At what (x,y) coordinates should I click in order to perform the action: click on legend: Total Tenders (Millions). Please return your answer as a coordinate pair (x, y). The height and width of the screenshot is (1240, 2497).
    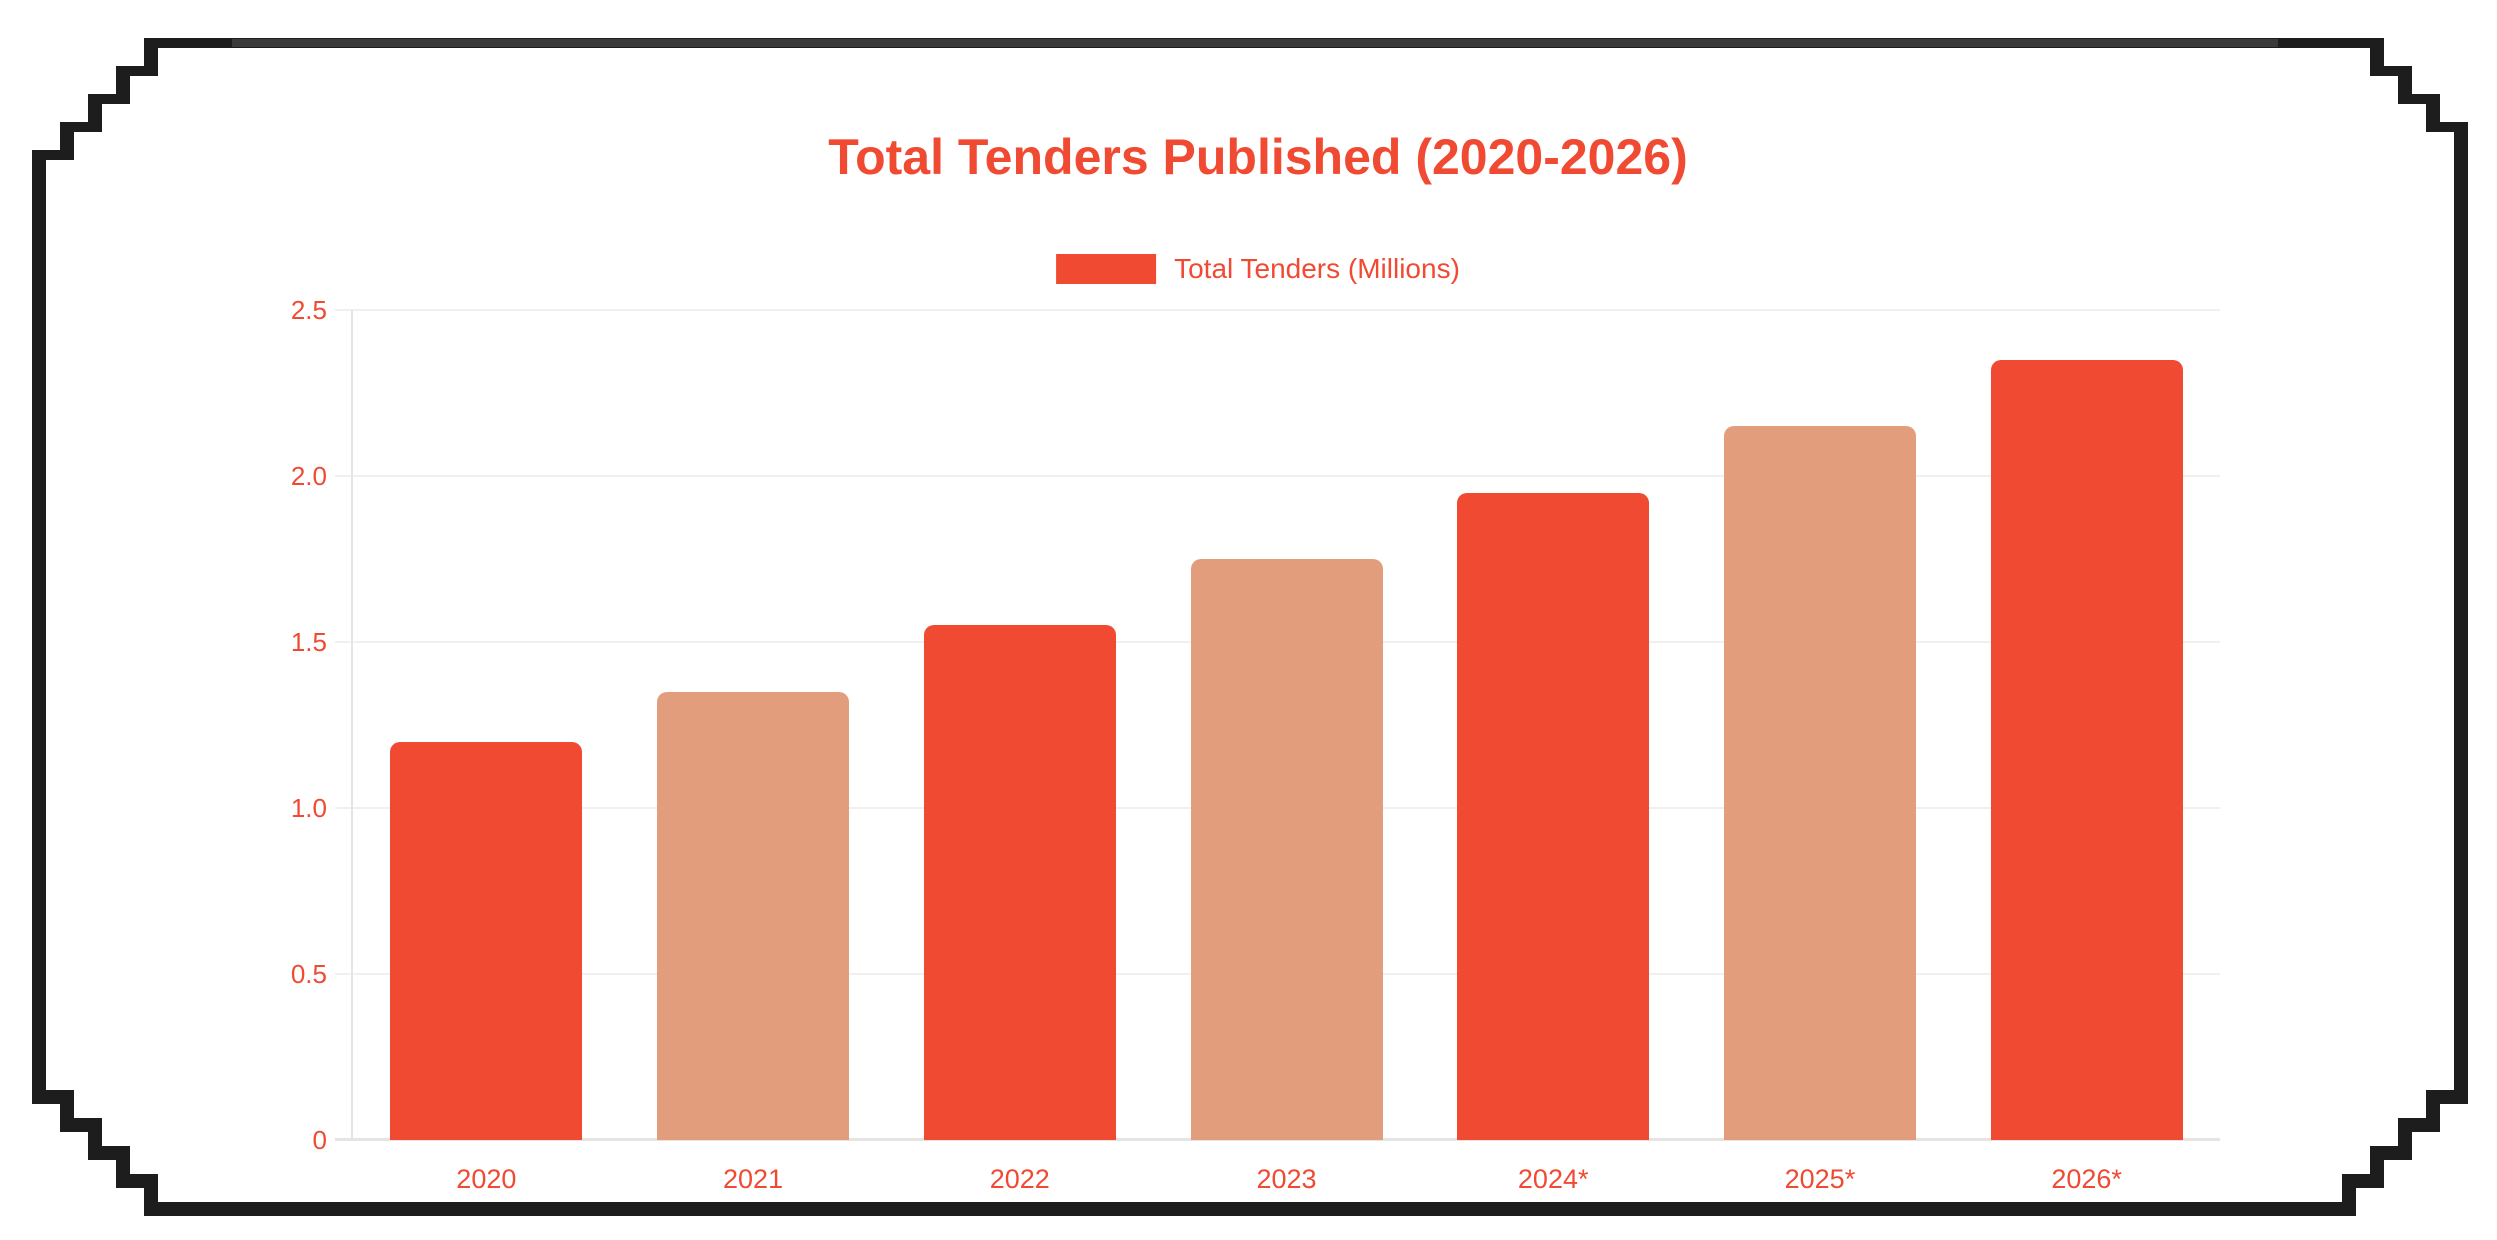
    Looking at the image, I should click on (1258, 269).